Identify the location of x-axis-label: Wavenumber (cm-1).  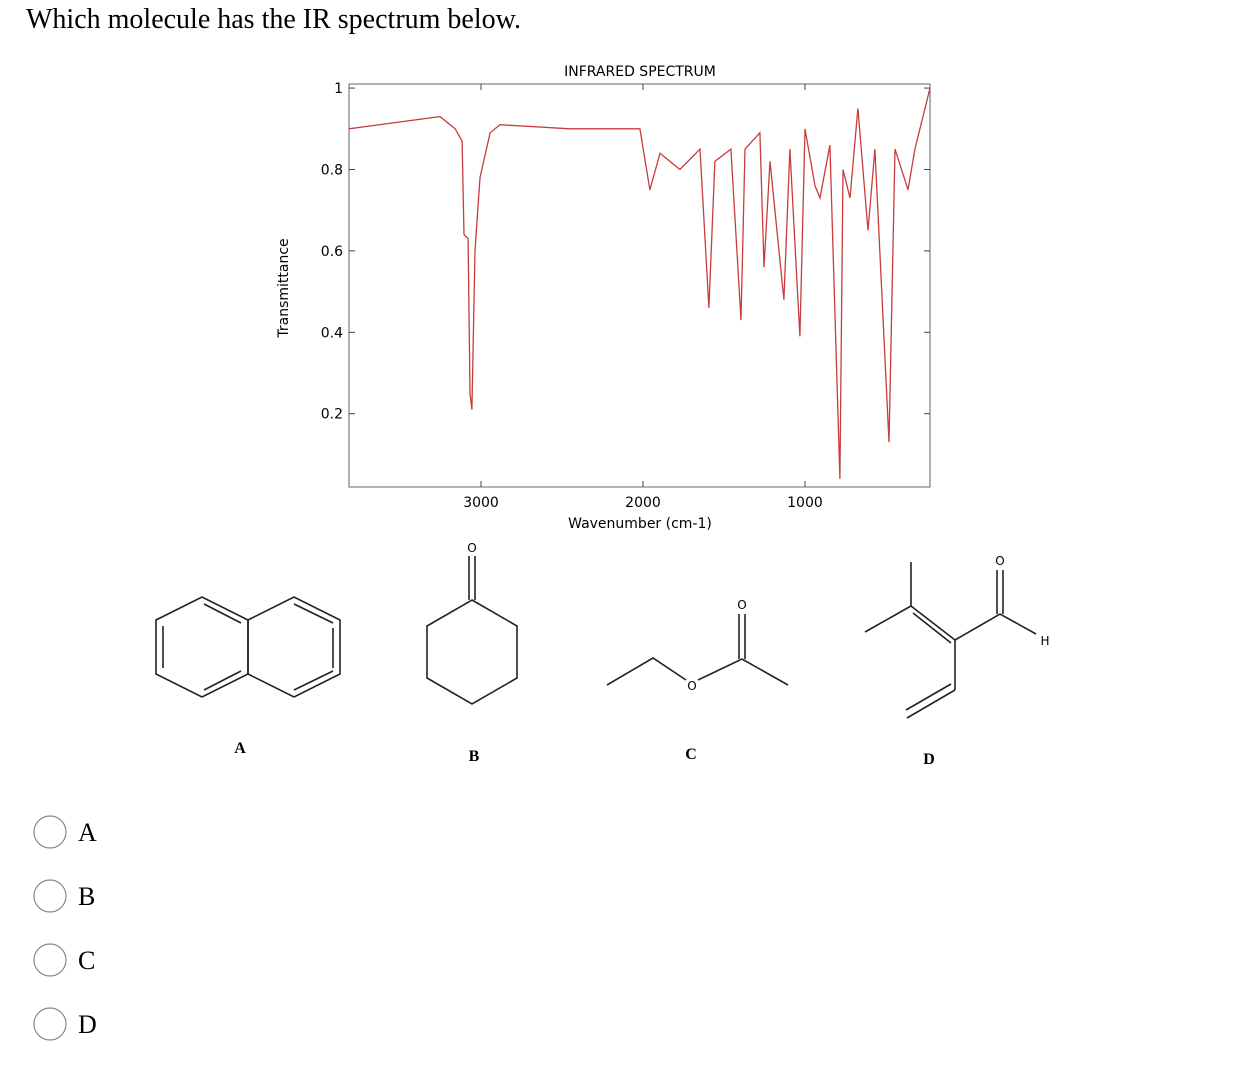
(640, 524).